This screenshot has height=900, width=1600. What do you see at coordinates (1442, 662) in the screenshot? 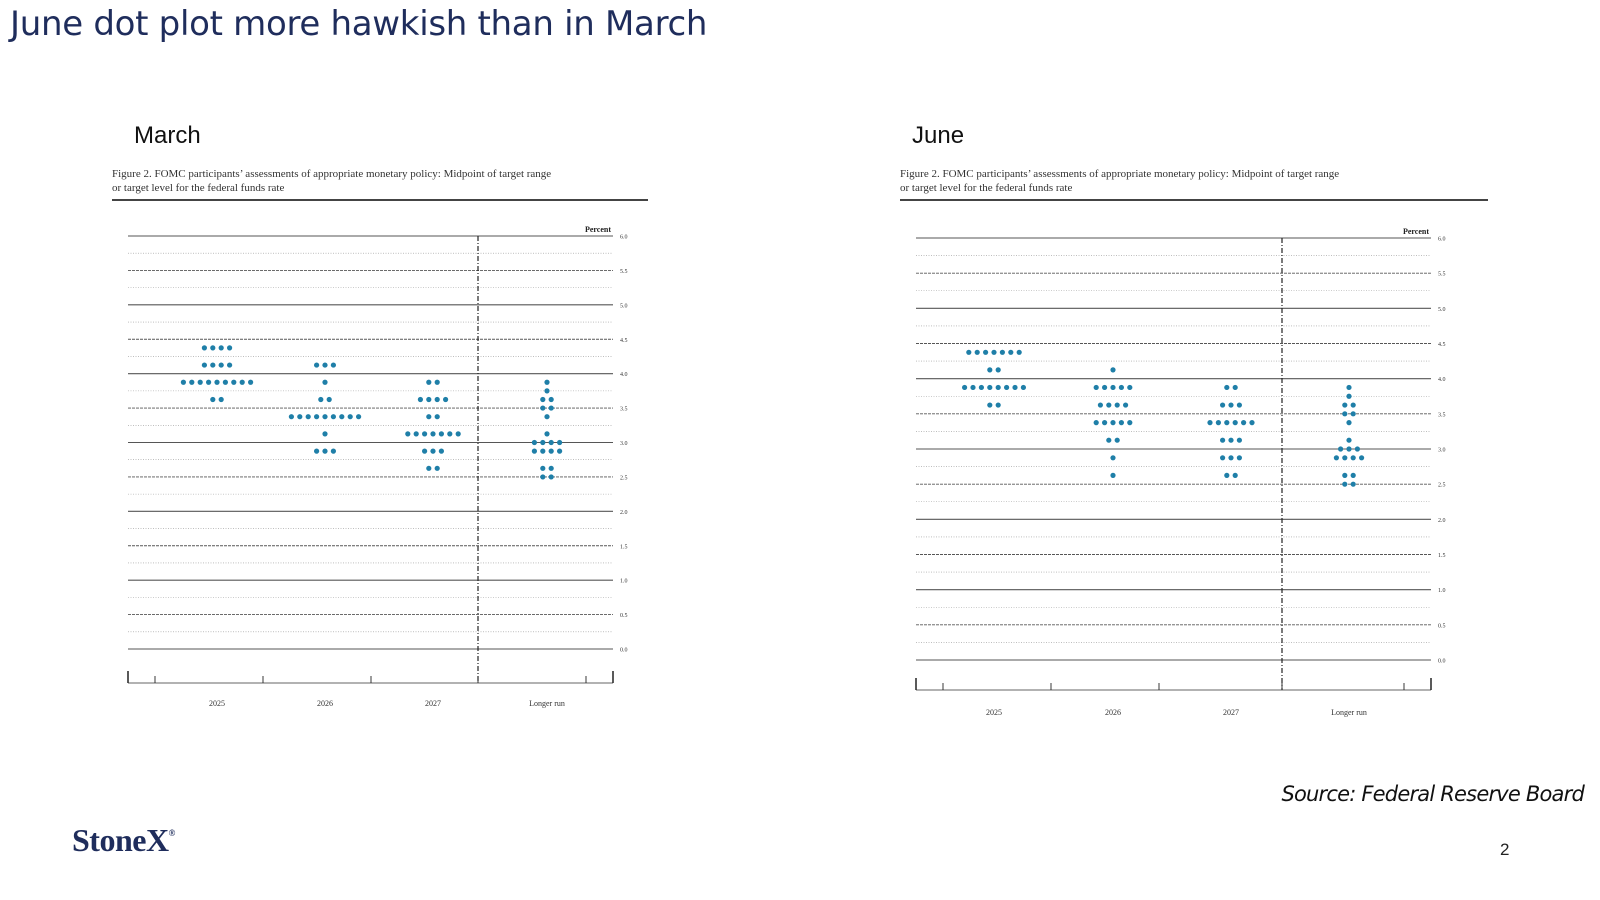
I see `y-tick-label: 0.0` at bounding box center [1442, 662].